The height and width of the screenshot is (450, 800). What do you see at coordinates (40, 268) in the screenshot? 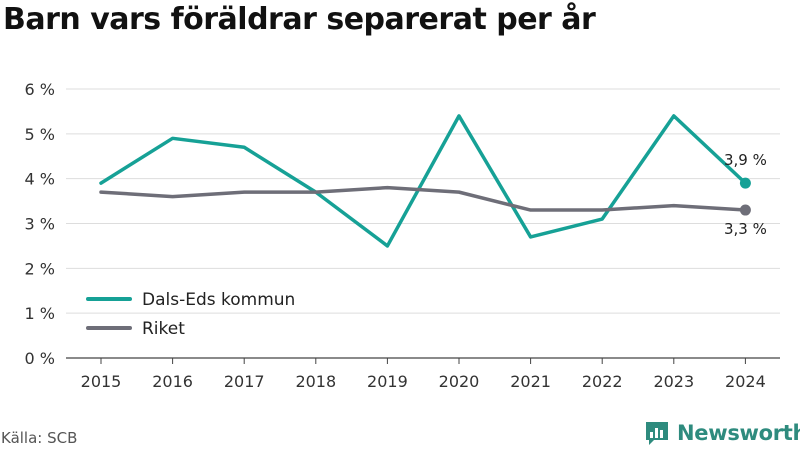
I see `y-tick-label: 2 %` at bounding box center [40, 268].